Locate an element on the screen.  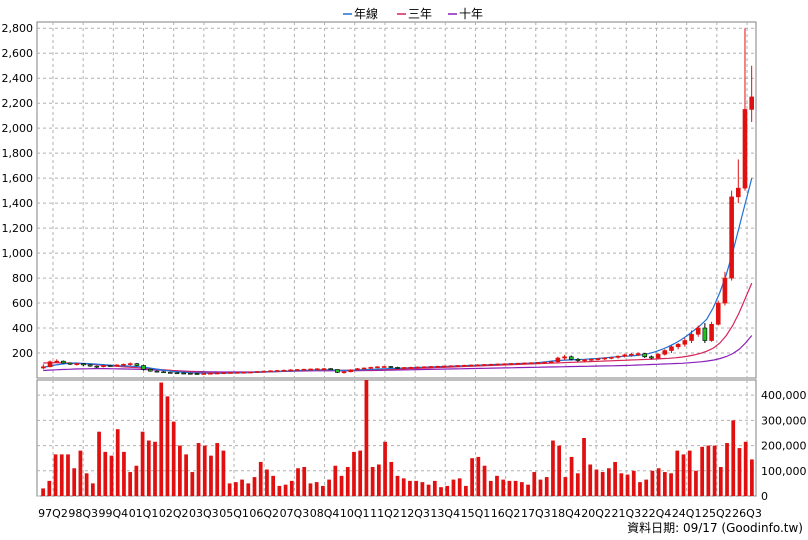
price-tick-label: 2,600 is located at coordinates (18, 53).